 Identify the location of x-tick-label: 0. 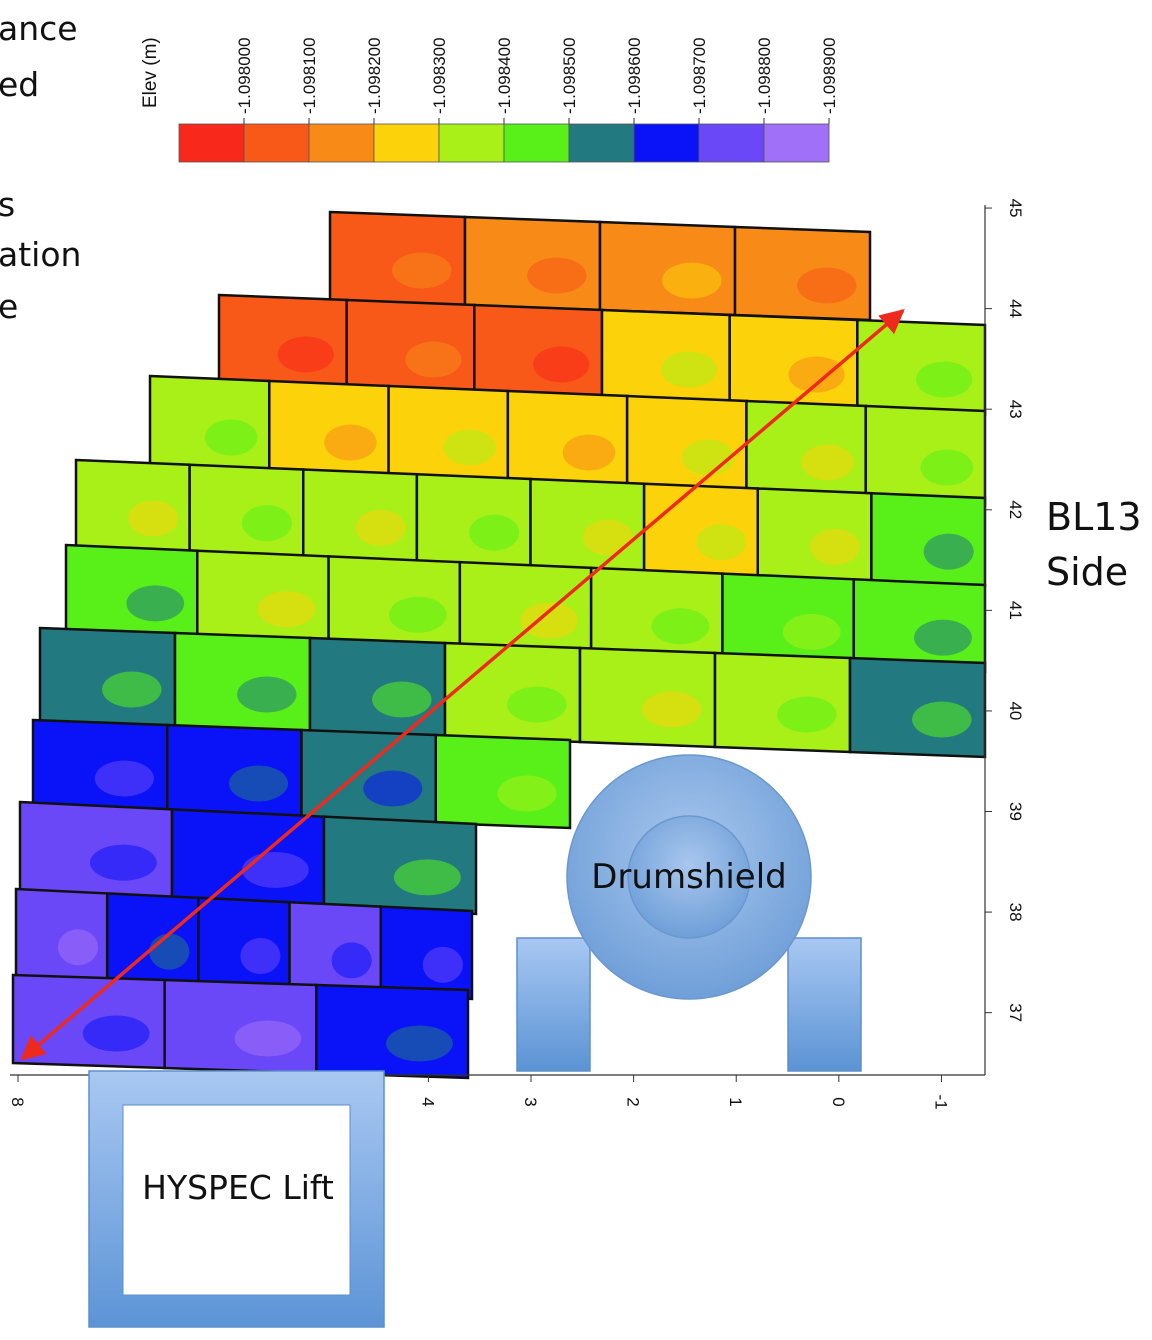
(838, 1101).